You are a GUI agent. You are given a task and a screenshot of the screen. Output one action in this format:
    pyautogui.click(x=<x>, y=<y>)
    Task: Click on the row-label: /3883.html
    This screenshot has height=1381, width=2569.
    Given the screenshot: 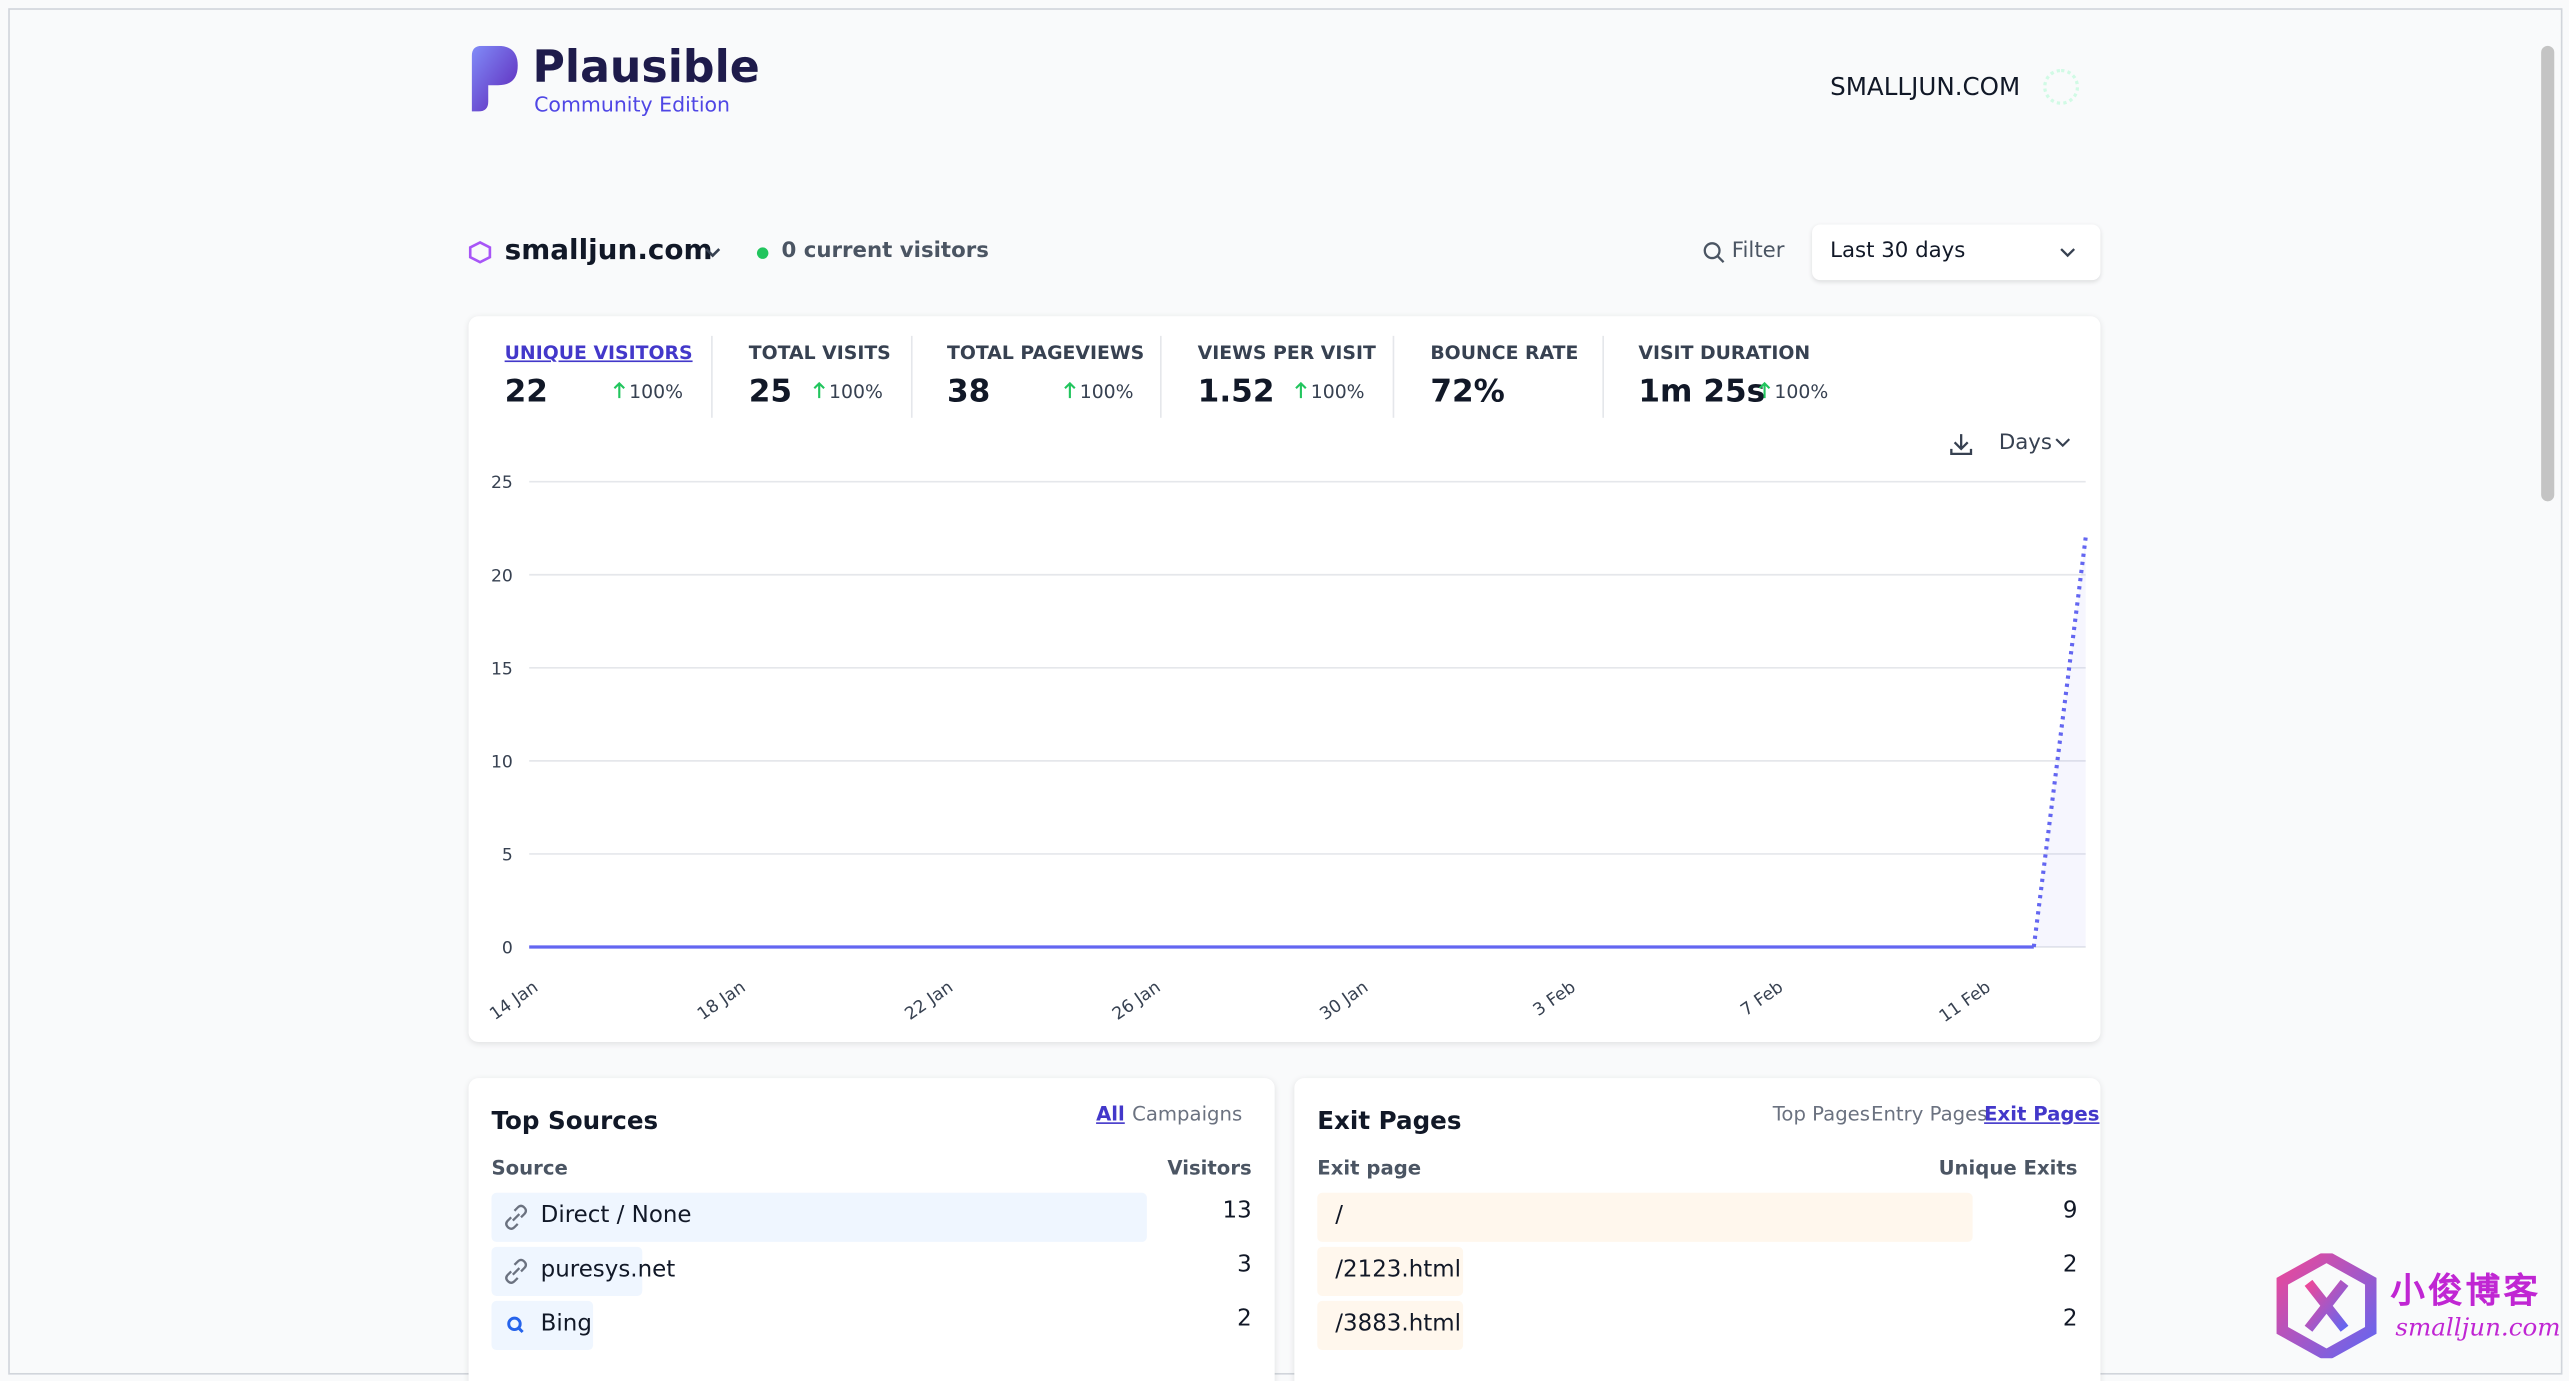 What is the action you would take?
    pyautogui.click(x=1398, y=1323)
    